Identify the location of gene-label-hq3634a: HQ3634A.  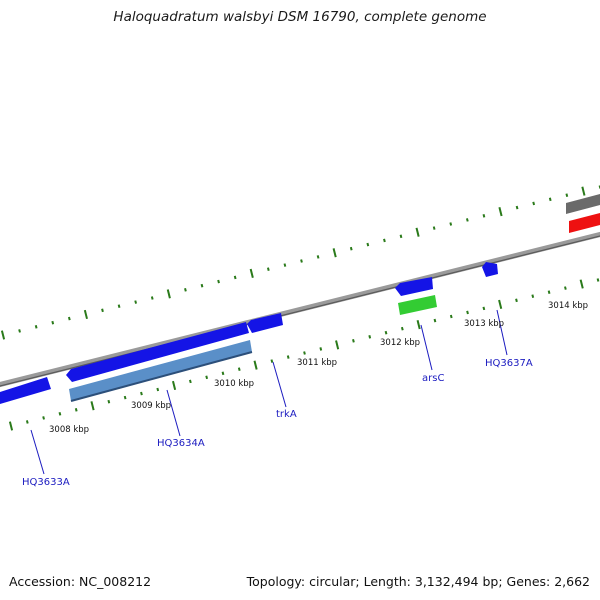
(181, 443).